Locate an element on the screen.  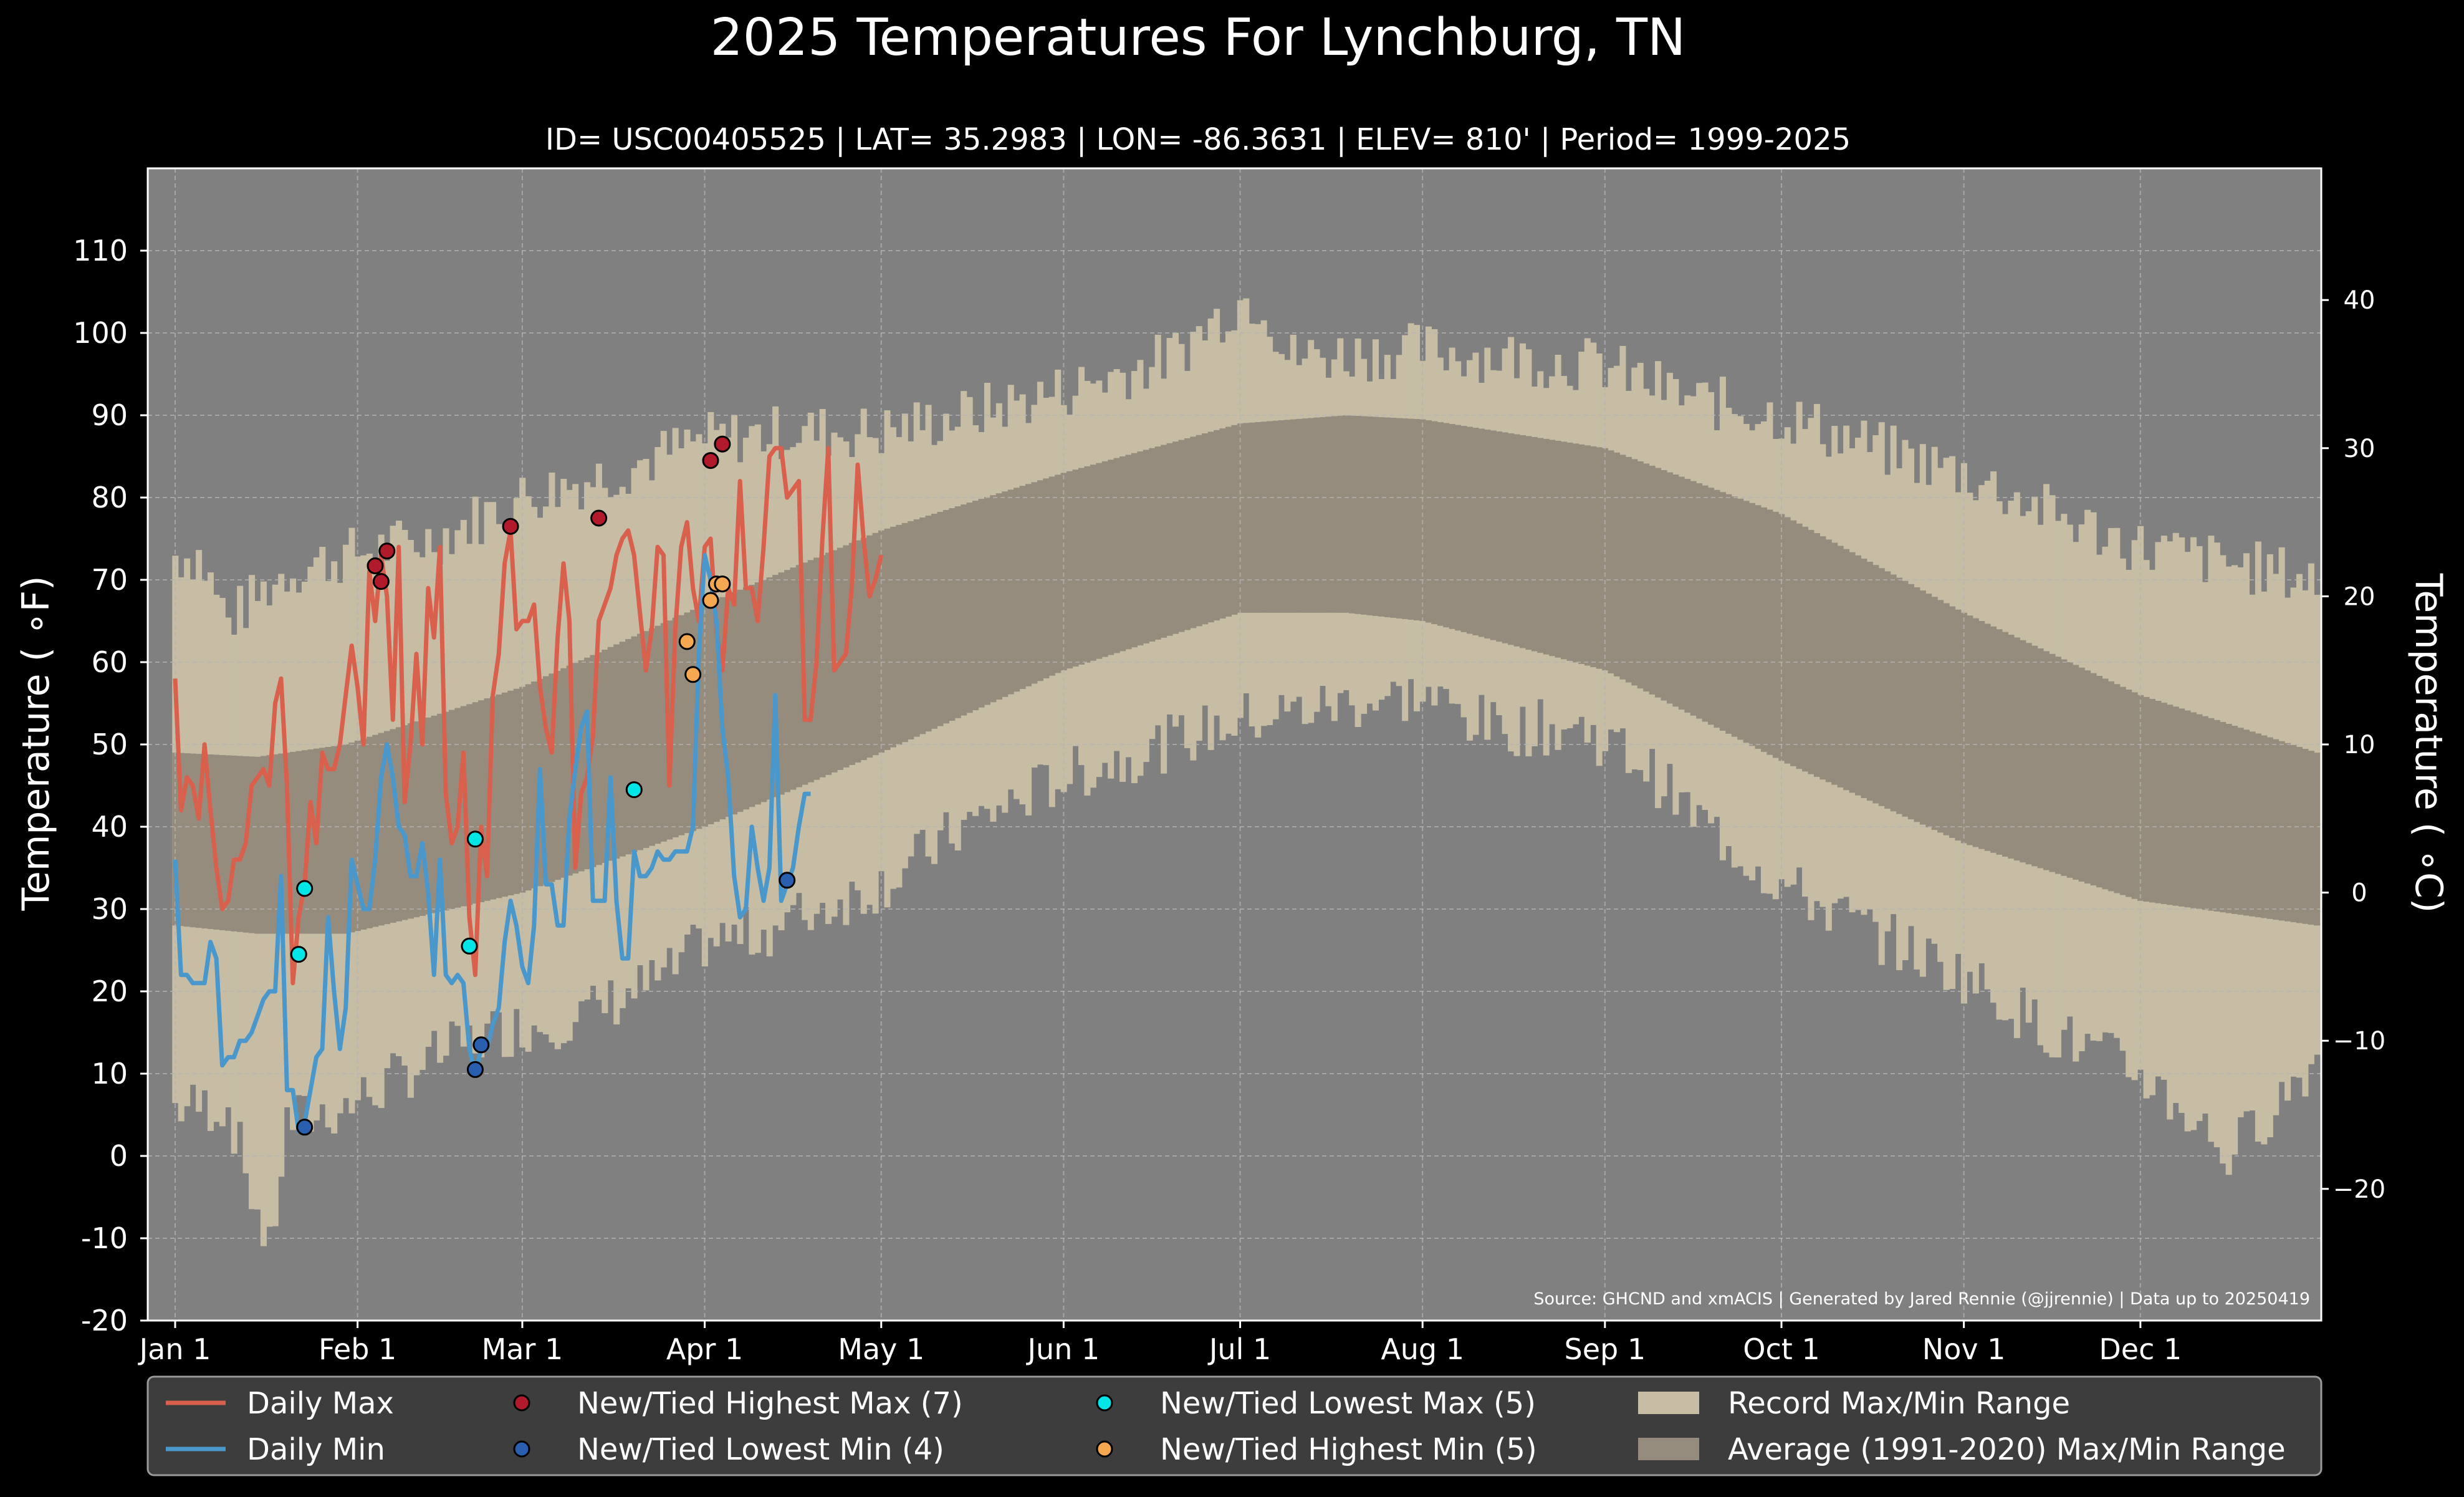
legend-marker-swatch is located at coordinates (1104, 1449).